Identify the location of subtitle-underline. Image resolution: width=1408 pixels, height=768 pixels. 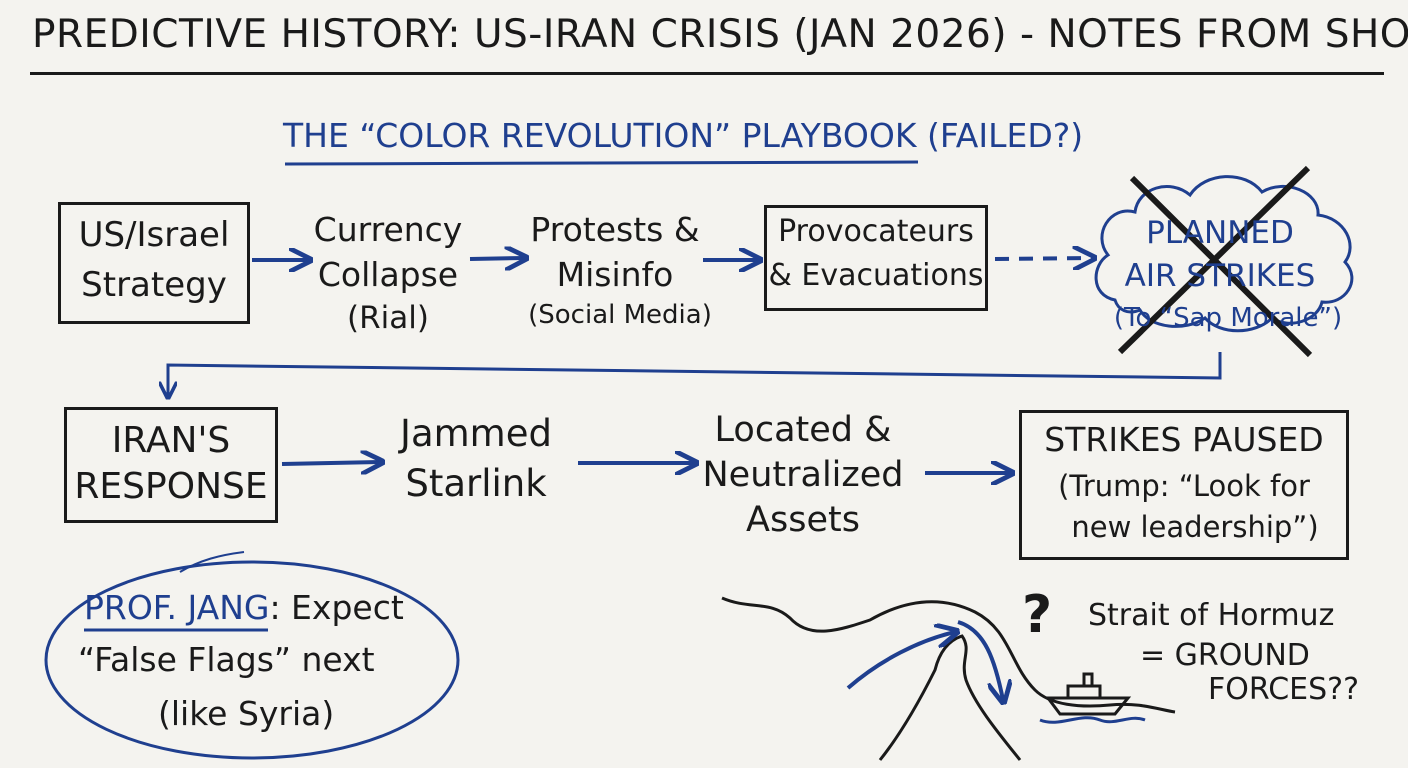
(601, 163).